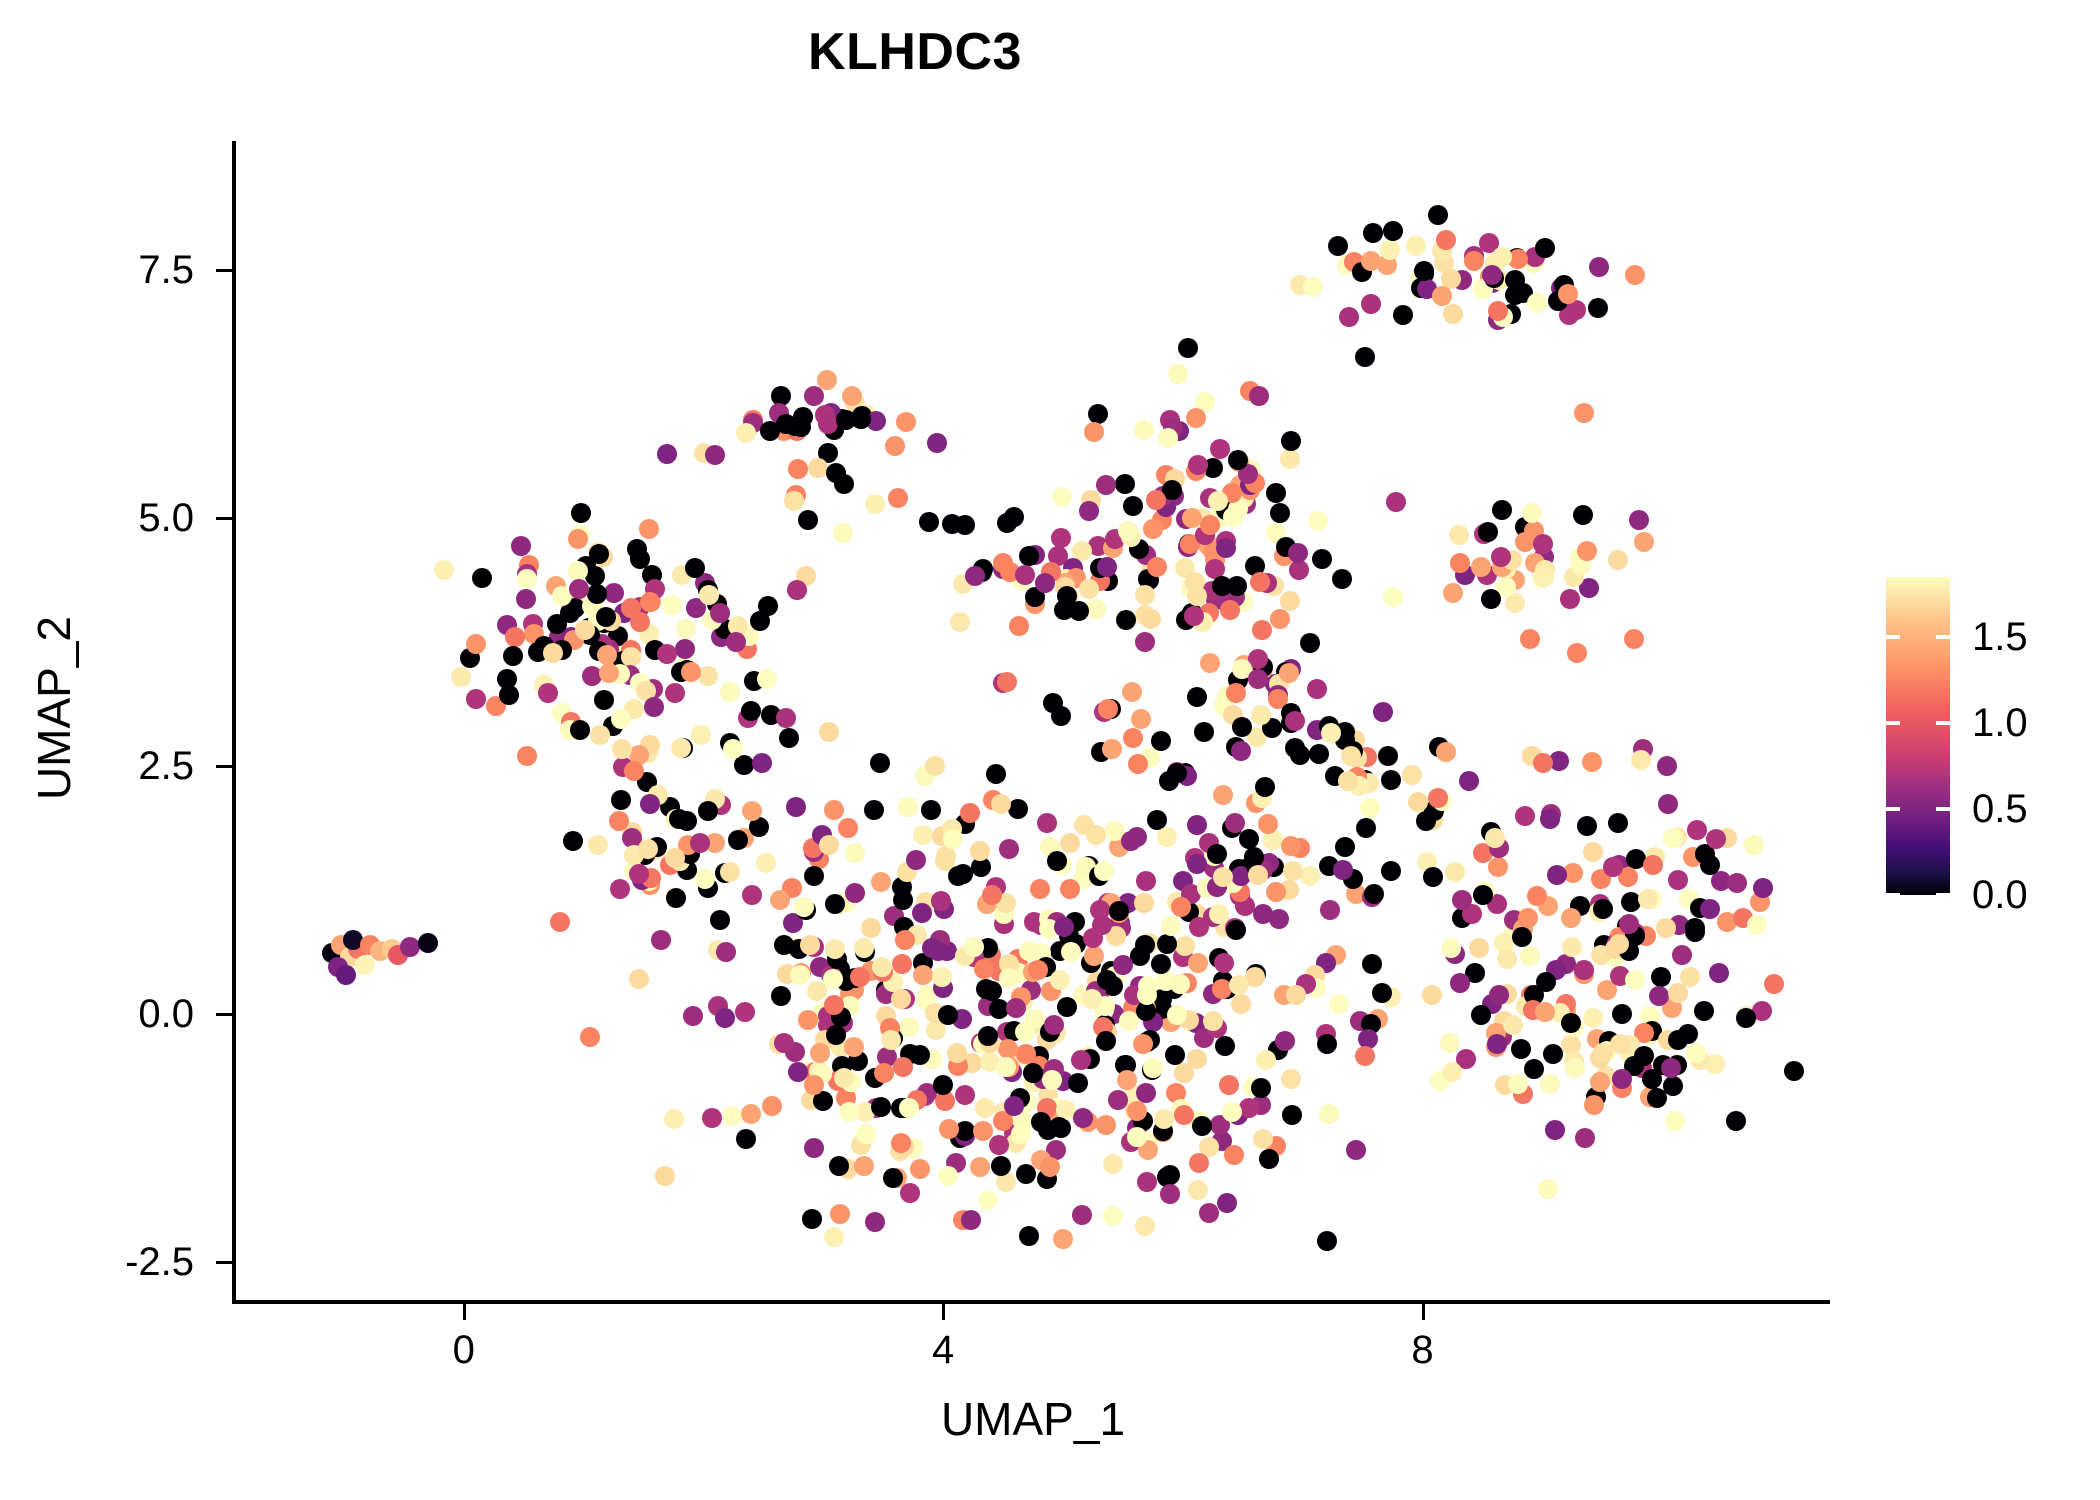  Describe the element at coordinates (234, 722) in the screenshot. I see `y-axis-line` at that location.